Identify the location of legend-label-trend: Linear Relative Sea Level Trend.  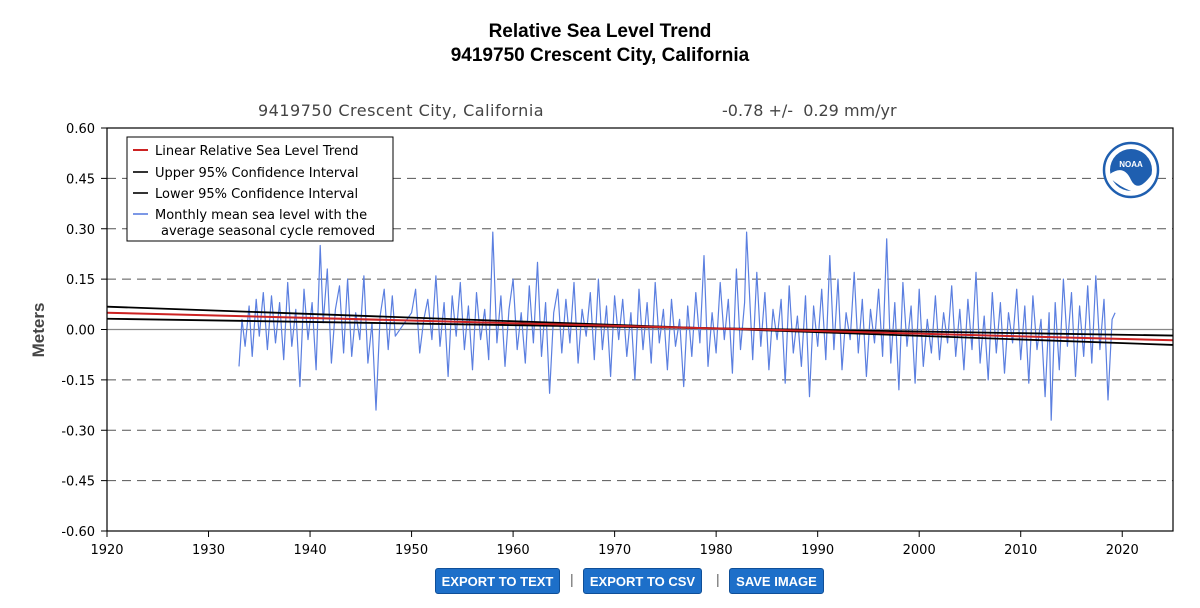
(256, 151).